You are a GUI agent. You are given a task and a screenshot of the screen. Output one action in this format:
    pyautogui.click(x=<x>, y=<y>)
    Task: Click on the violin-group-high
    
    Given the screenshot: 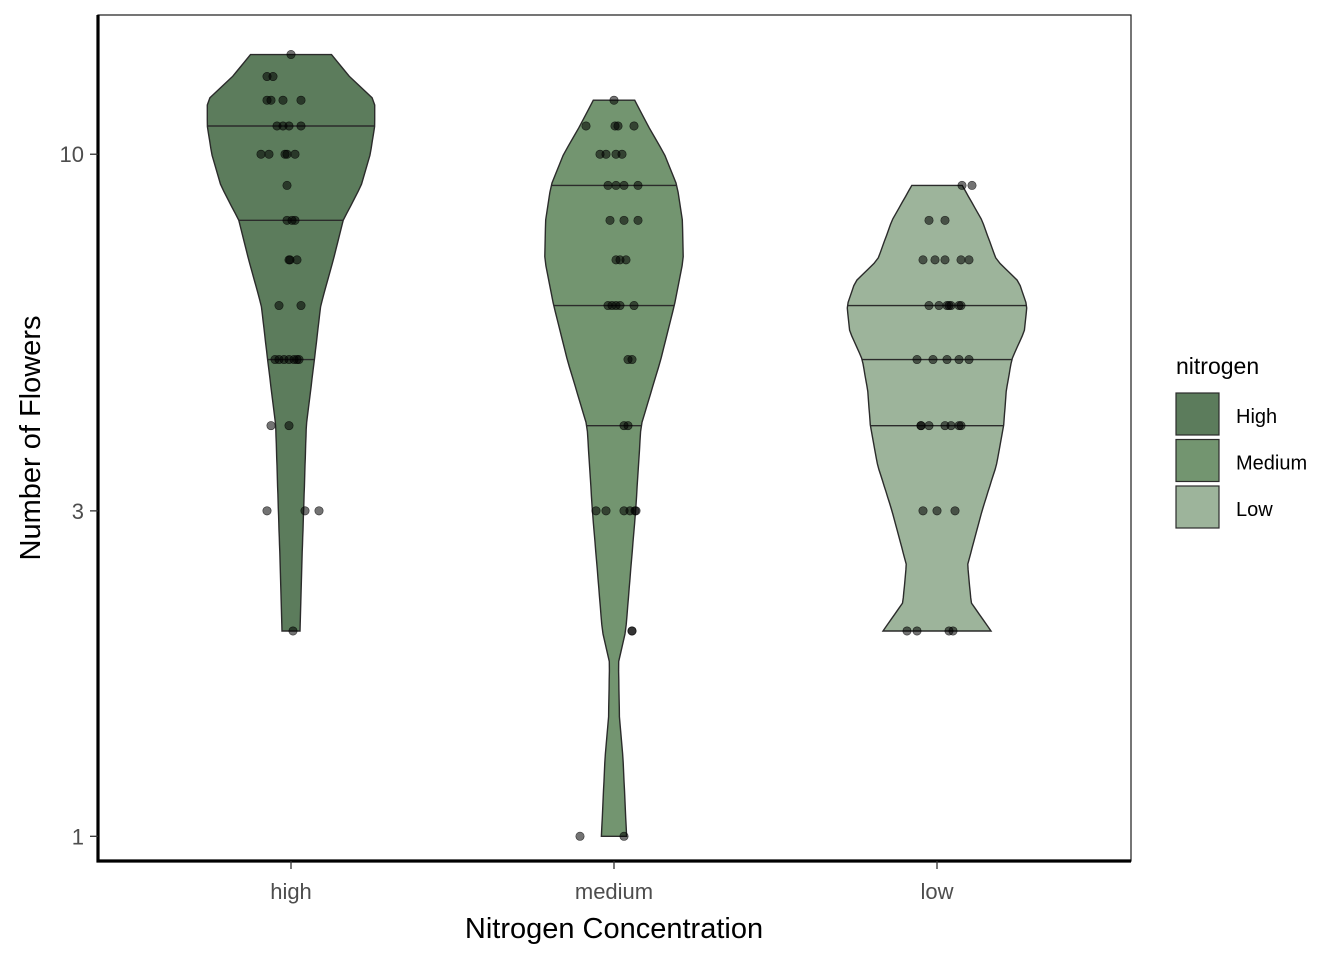 What is the action you would take?
    pyautogui.click(x=291, y=343)
    